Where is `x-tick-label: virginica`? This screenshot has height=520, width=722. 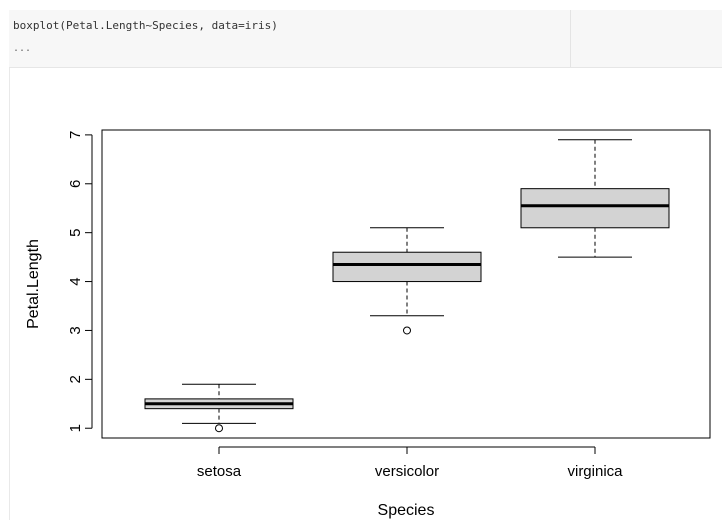 x-tick-label: virginica is located at coordinates (595, 471).